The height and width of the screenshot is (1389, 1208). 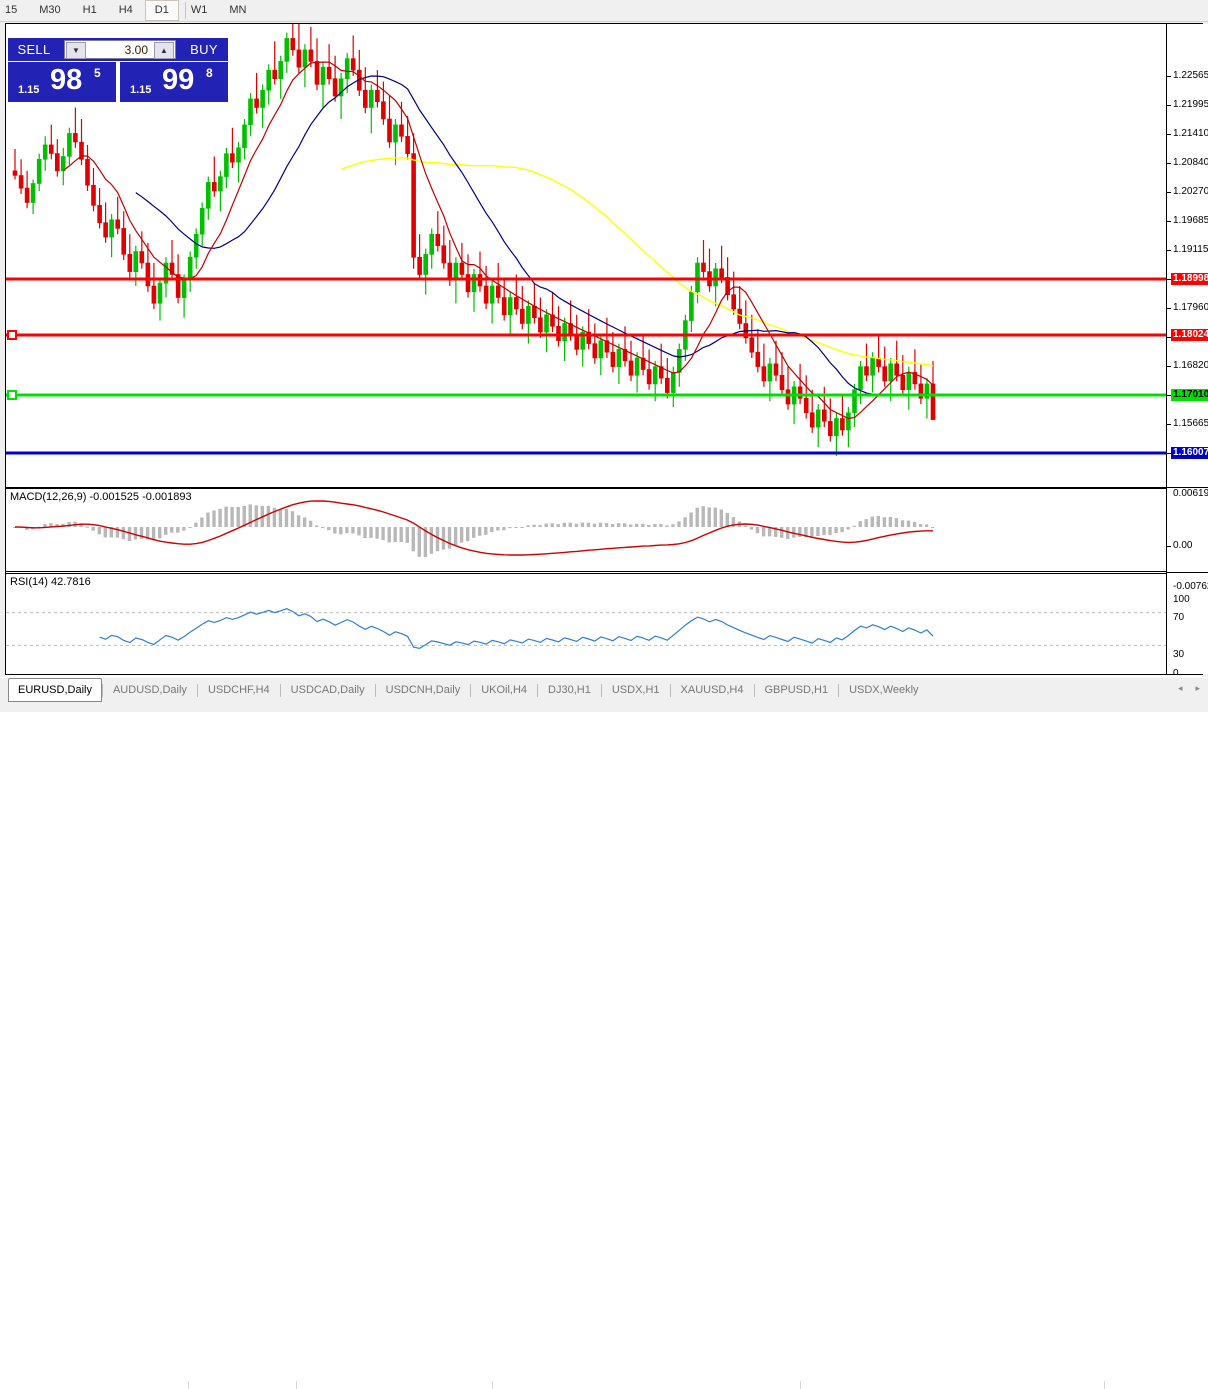 What do you see at coordinates (586, 530) in the screenshot?
I see `macd-pane: MACD(12,26,9) -0.001525 -0.001893` at bounding box center [586, 530].